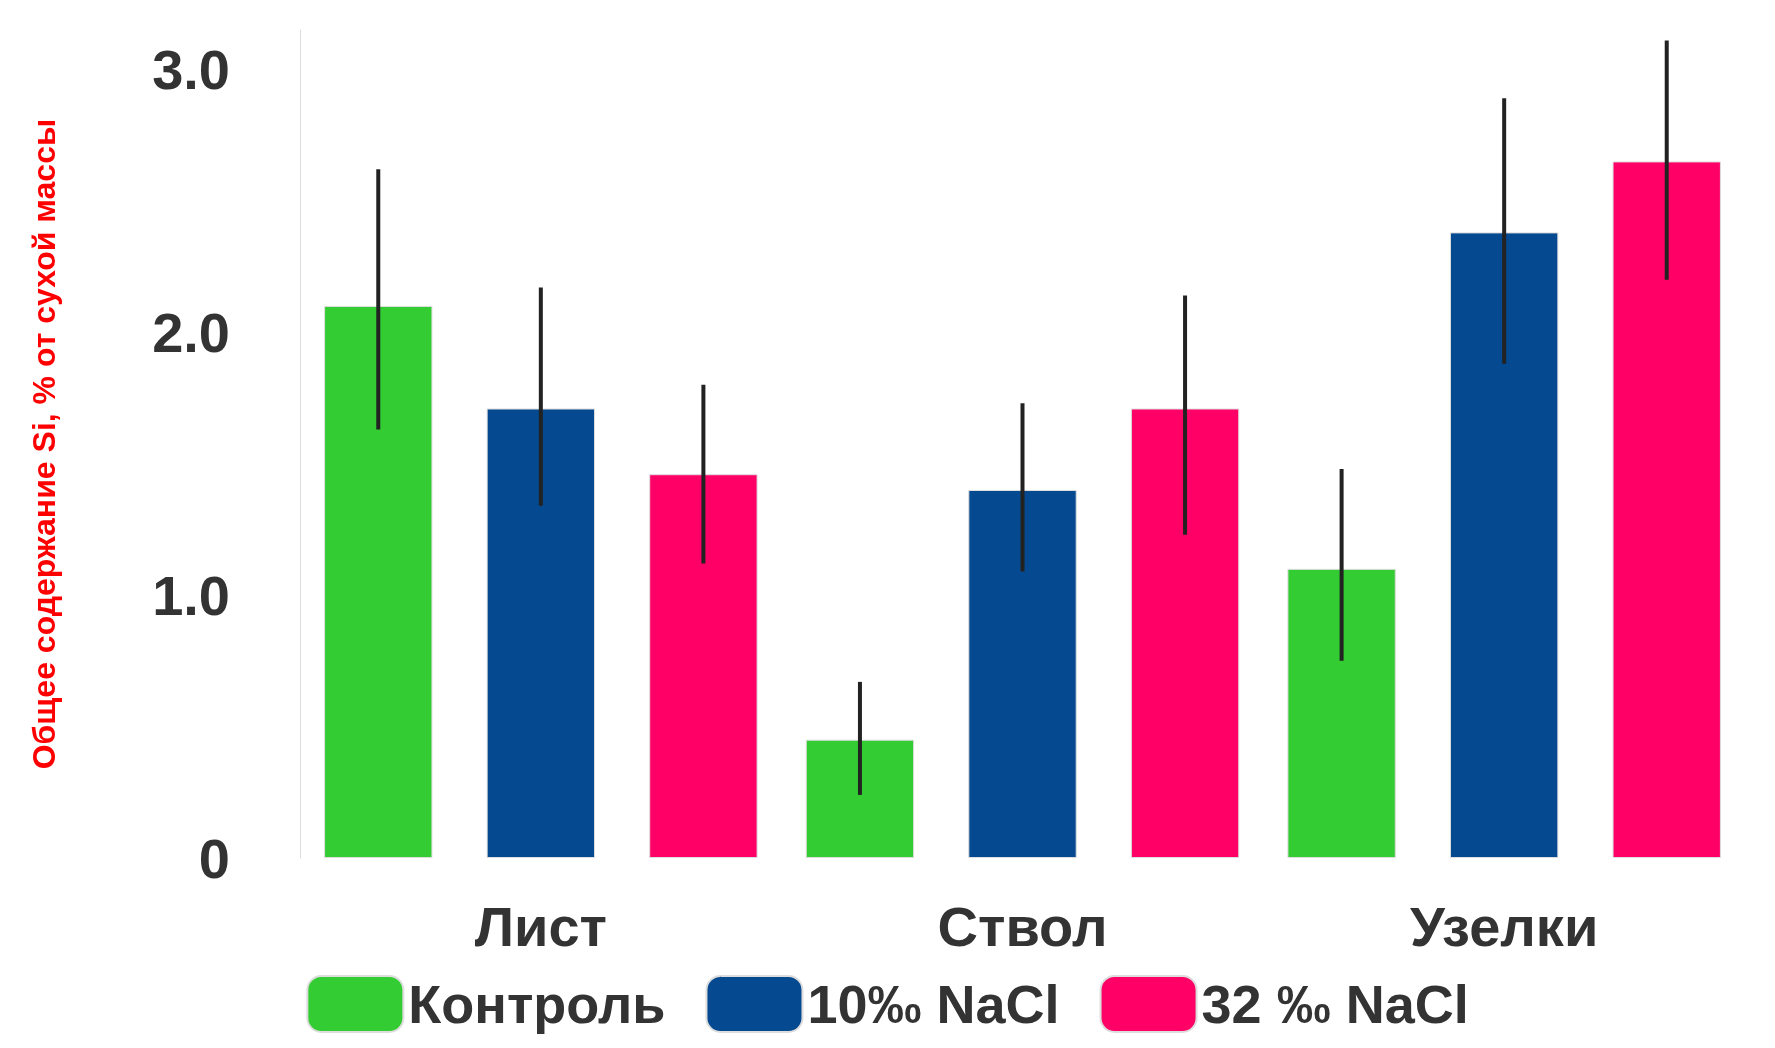 The width and height of the screenshot is (1775, 1048). Describe the element at coordinates (214, 858) in the screenshot. I see `y-tick-label: 0` at that location.